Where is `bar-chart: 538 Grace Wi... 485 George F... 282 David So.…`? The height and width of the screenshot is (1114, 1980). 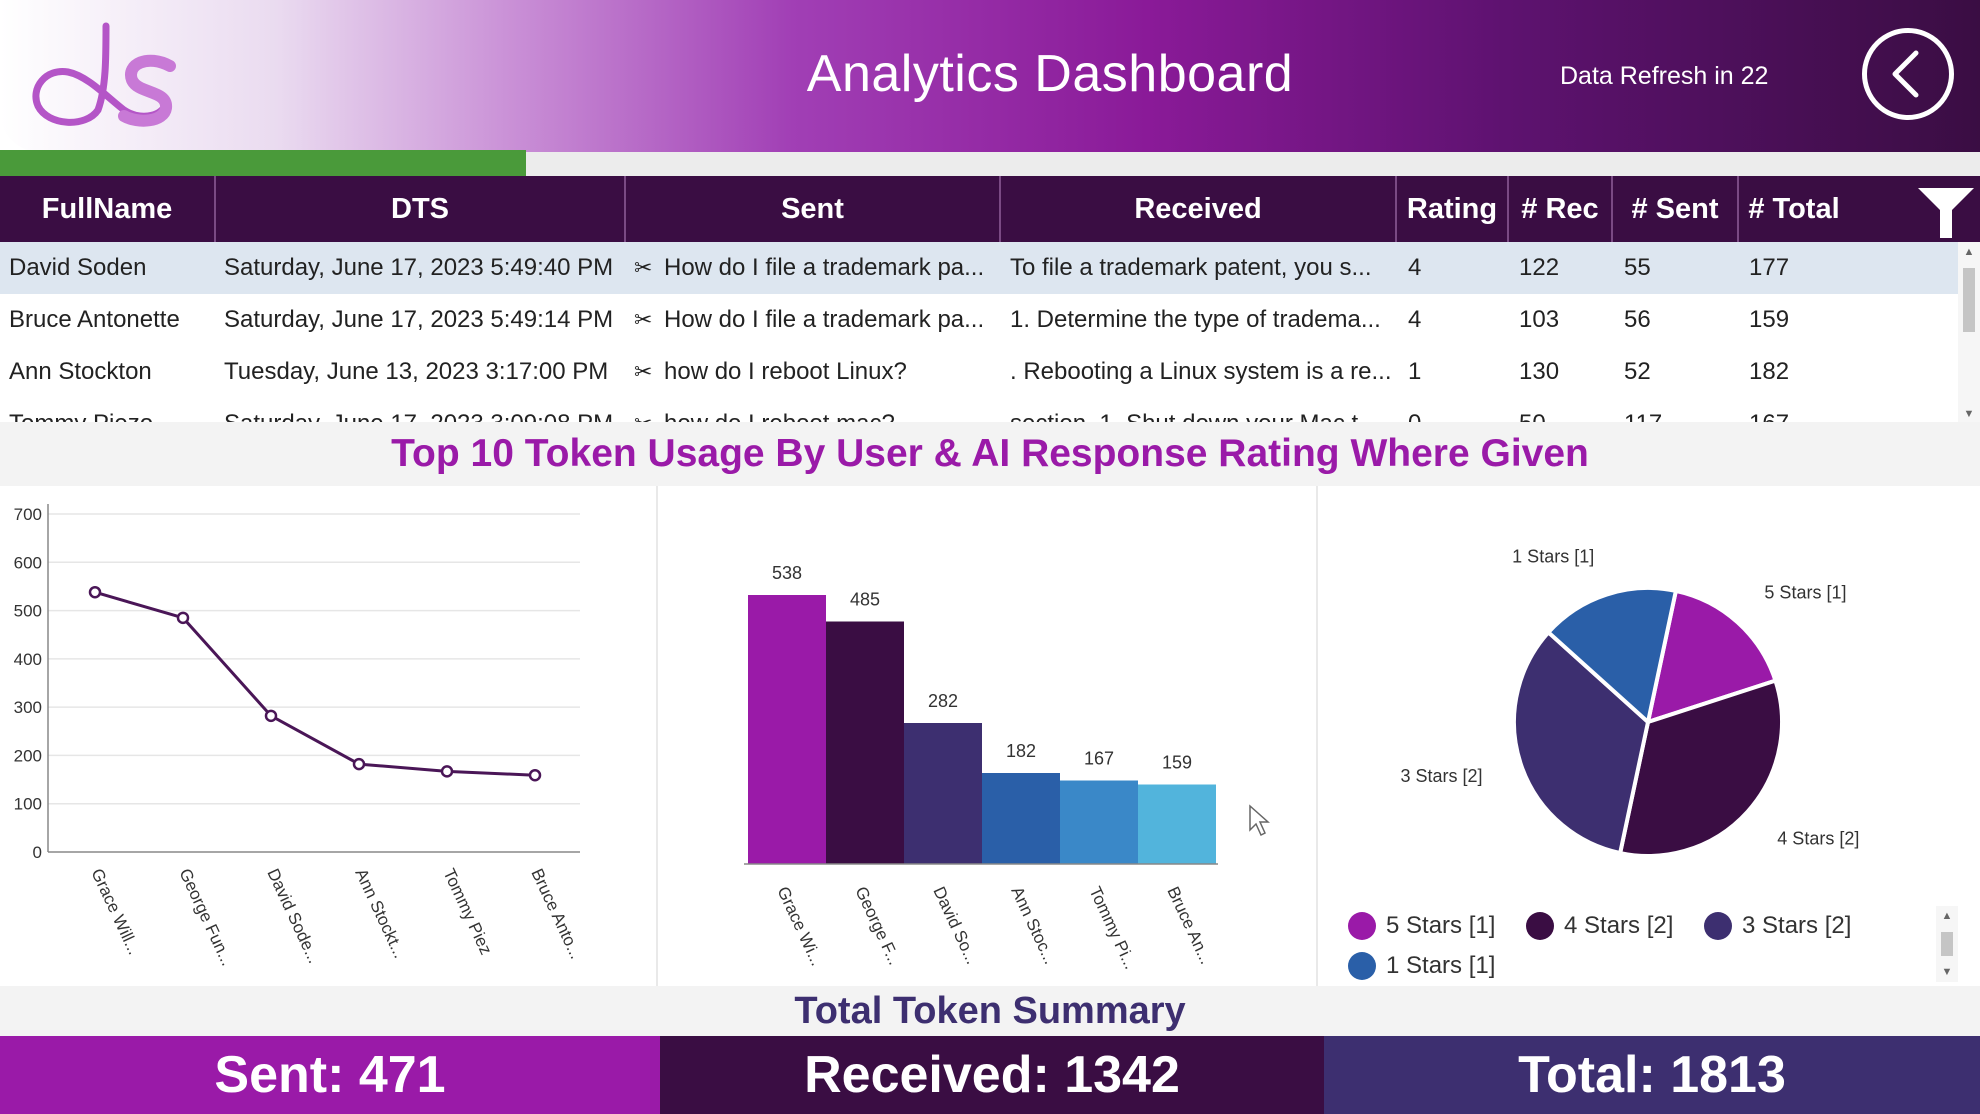 bar-chart: 538 Grace Wi... 485 George F... 282 David So.… is located at coordinates (981, 767).